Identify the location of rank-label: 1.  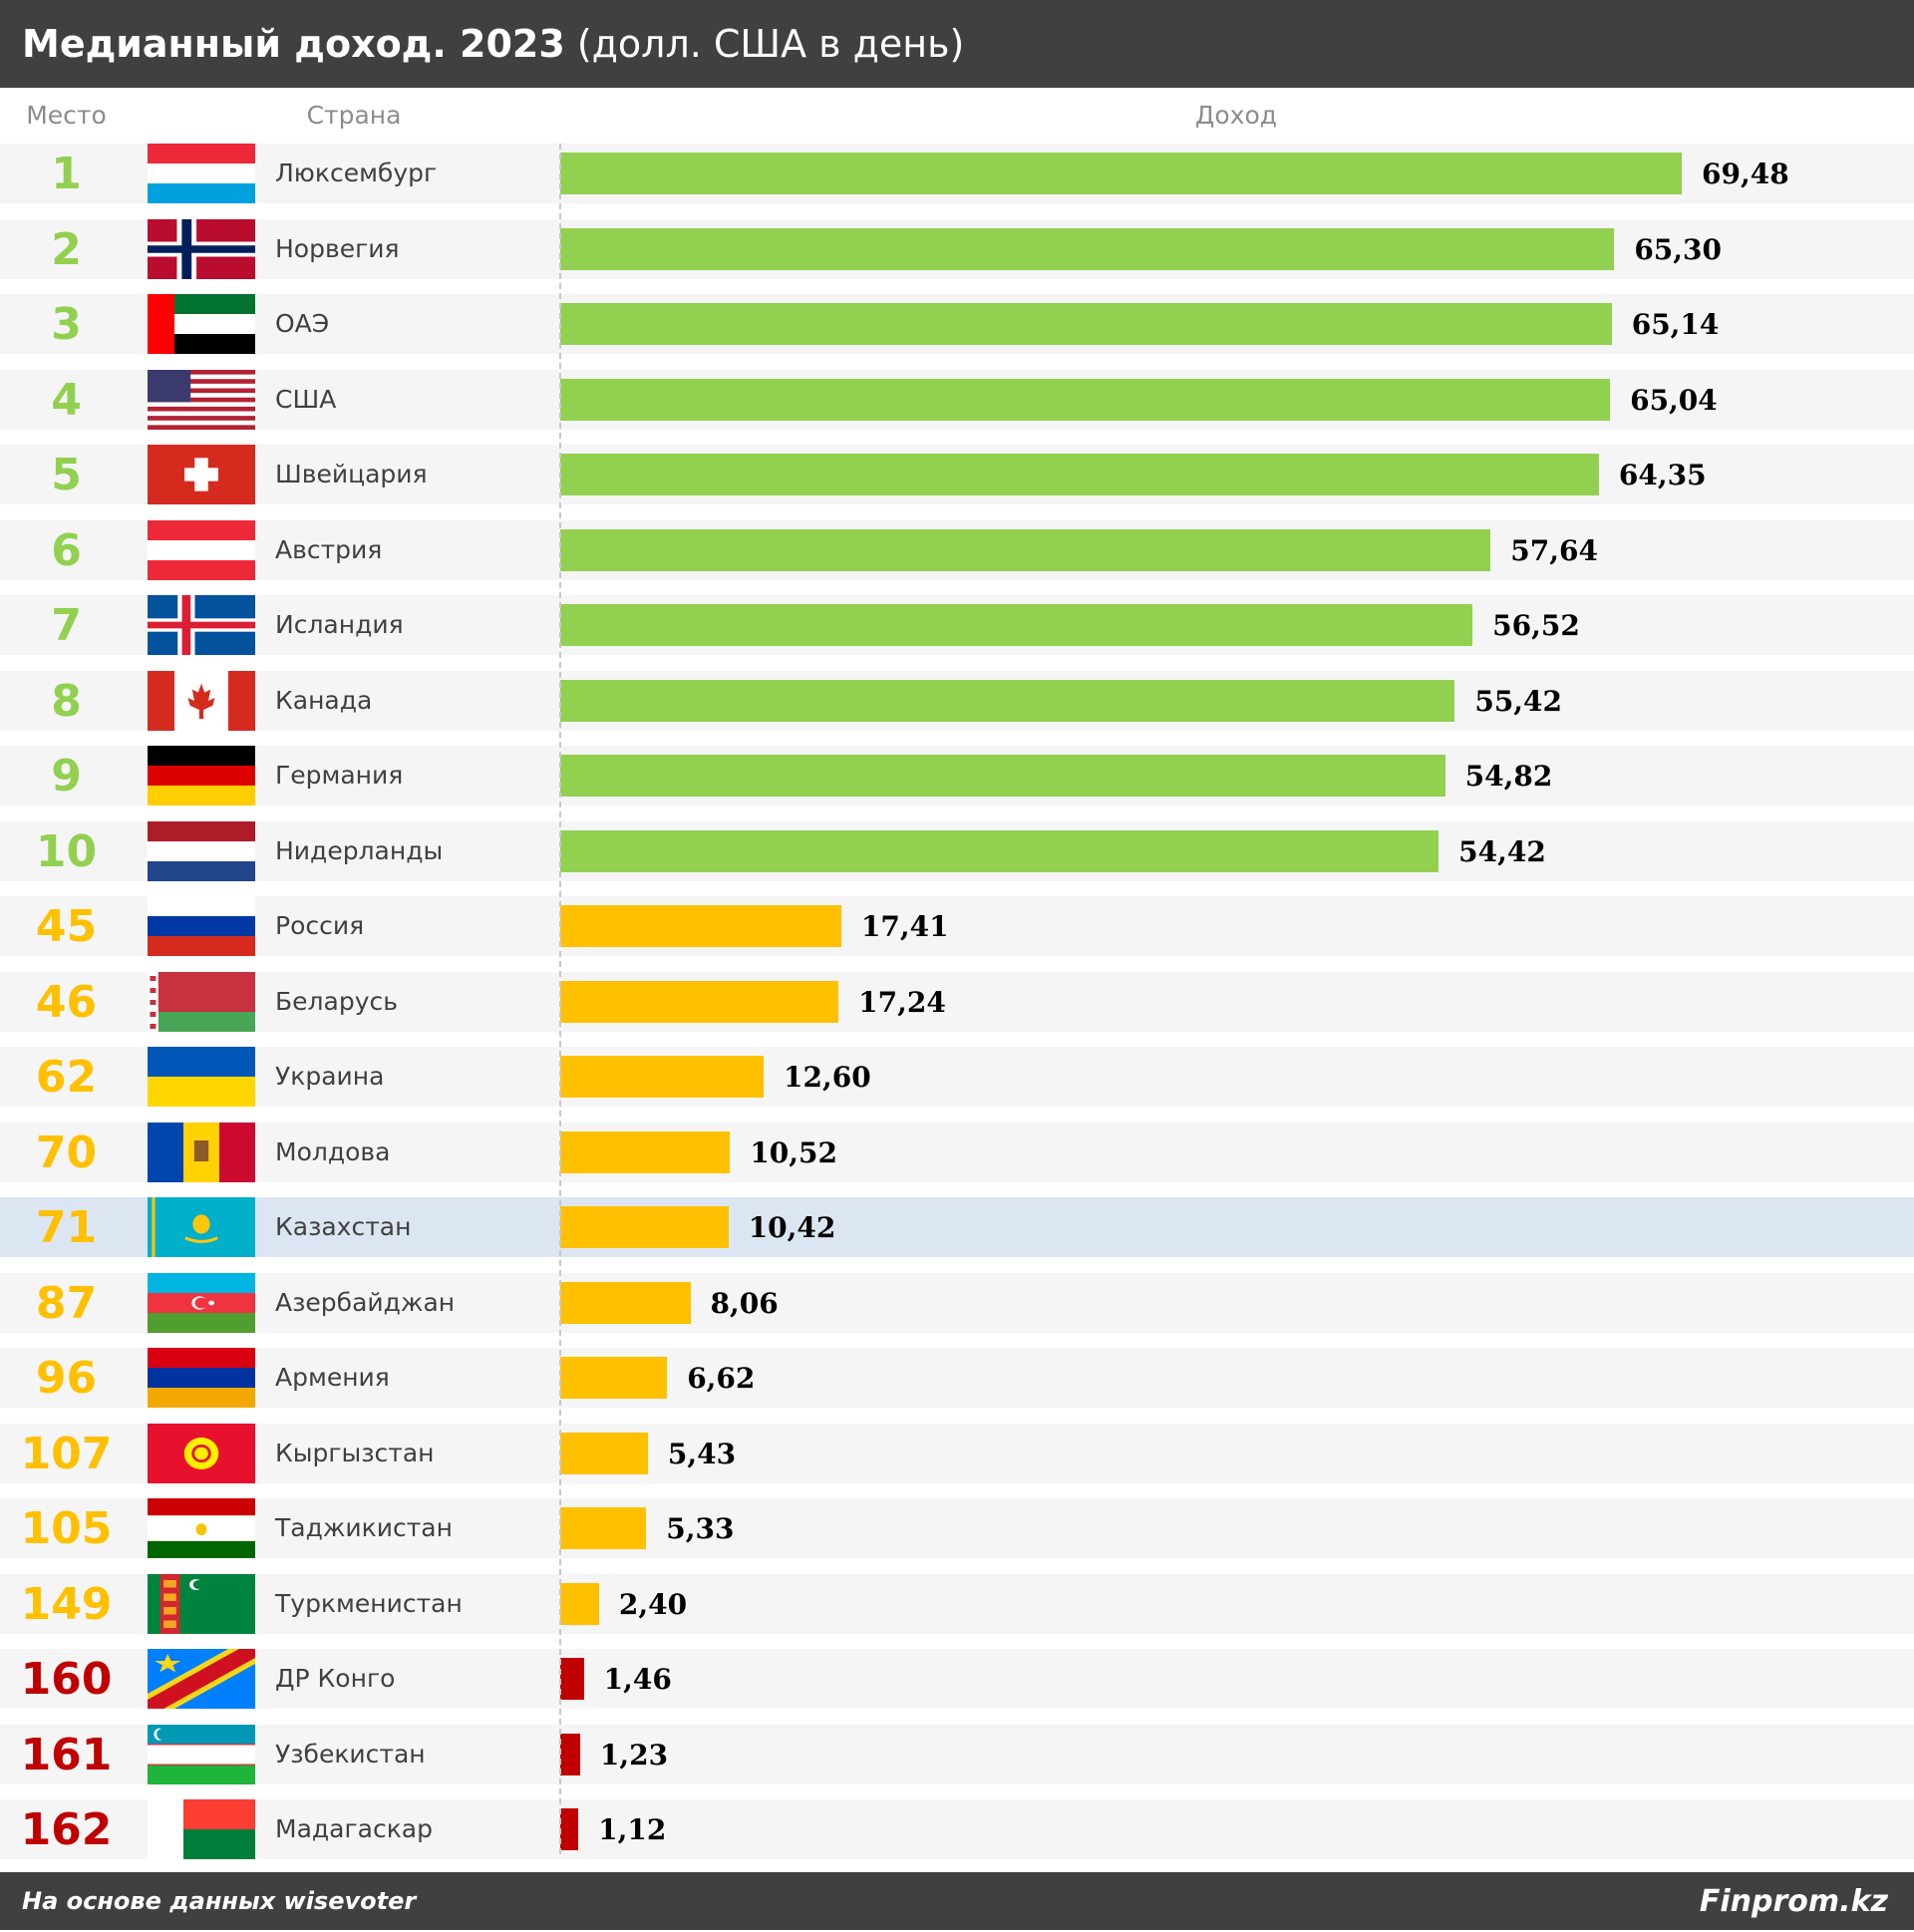
(66, 174).